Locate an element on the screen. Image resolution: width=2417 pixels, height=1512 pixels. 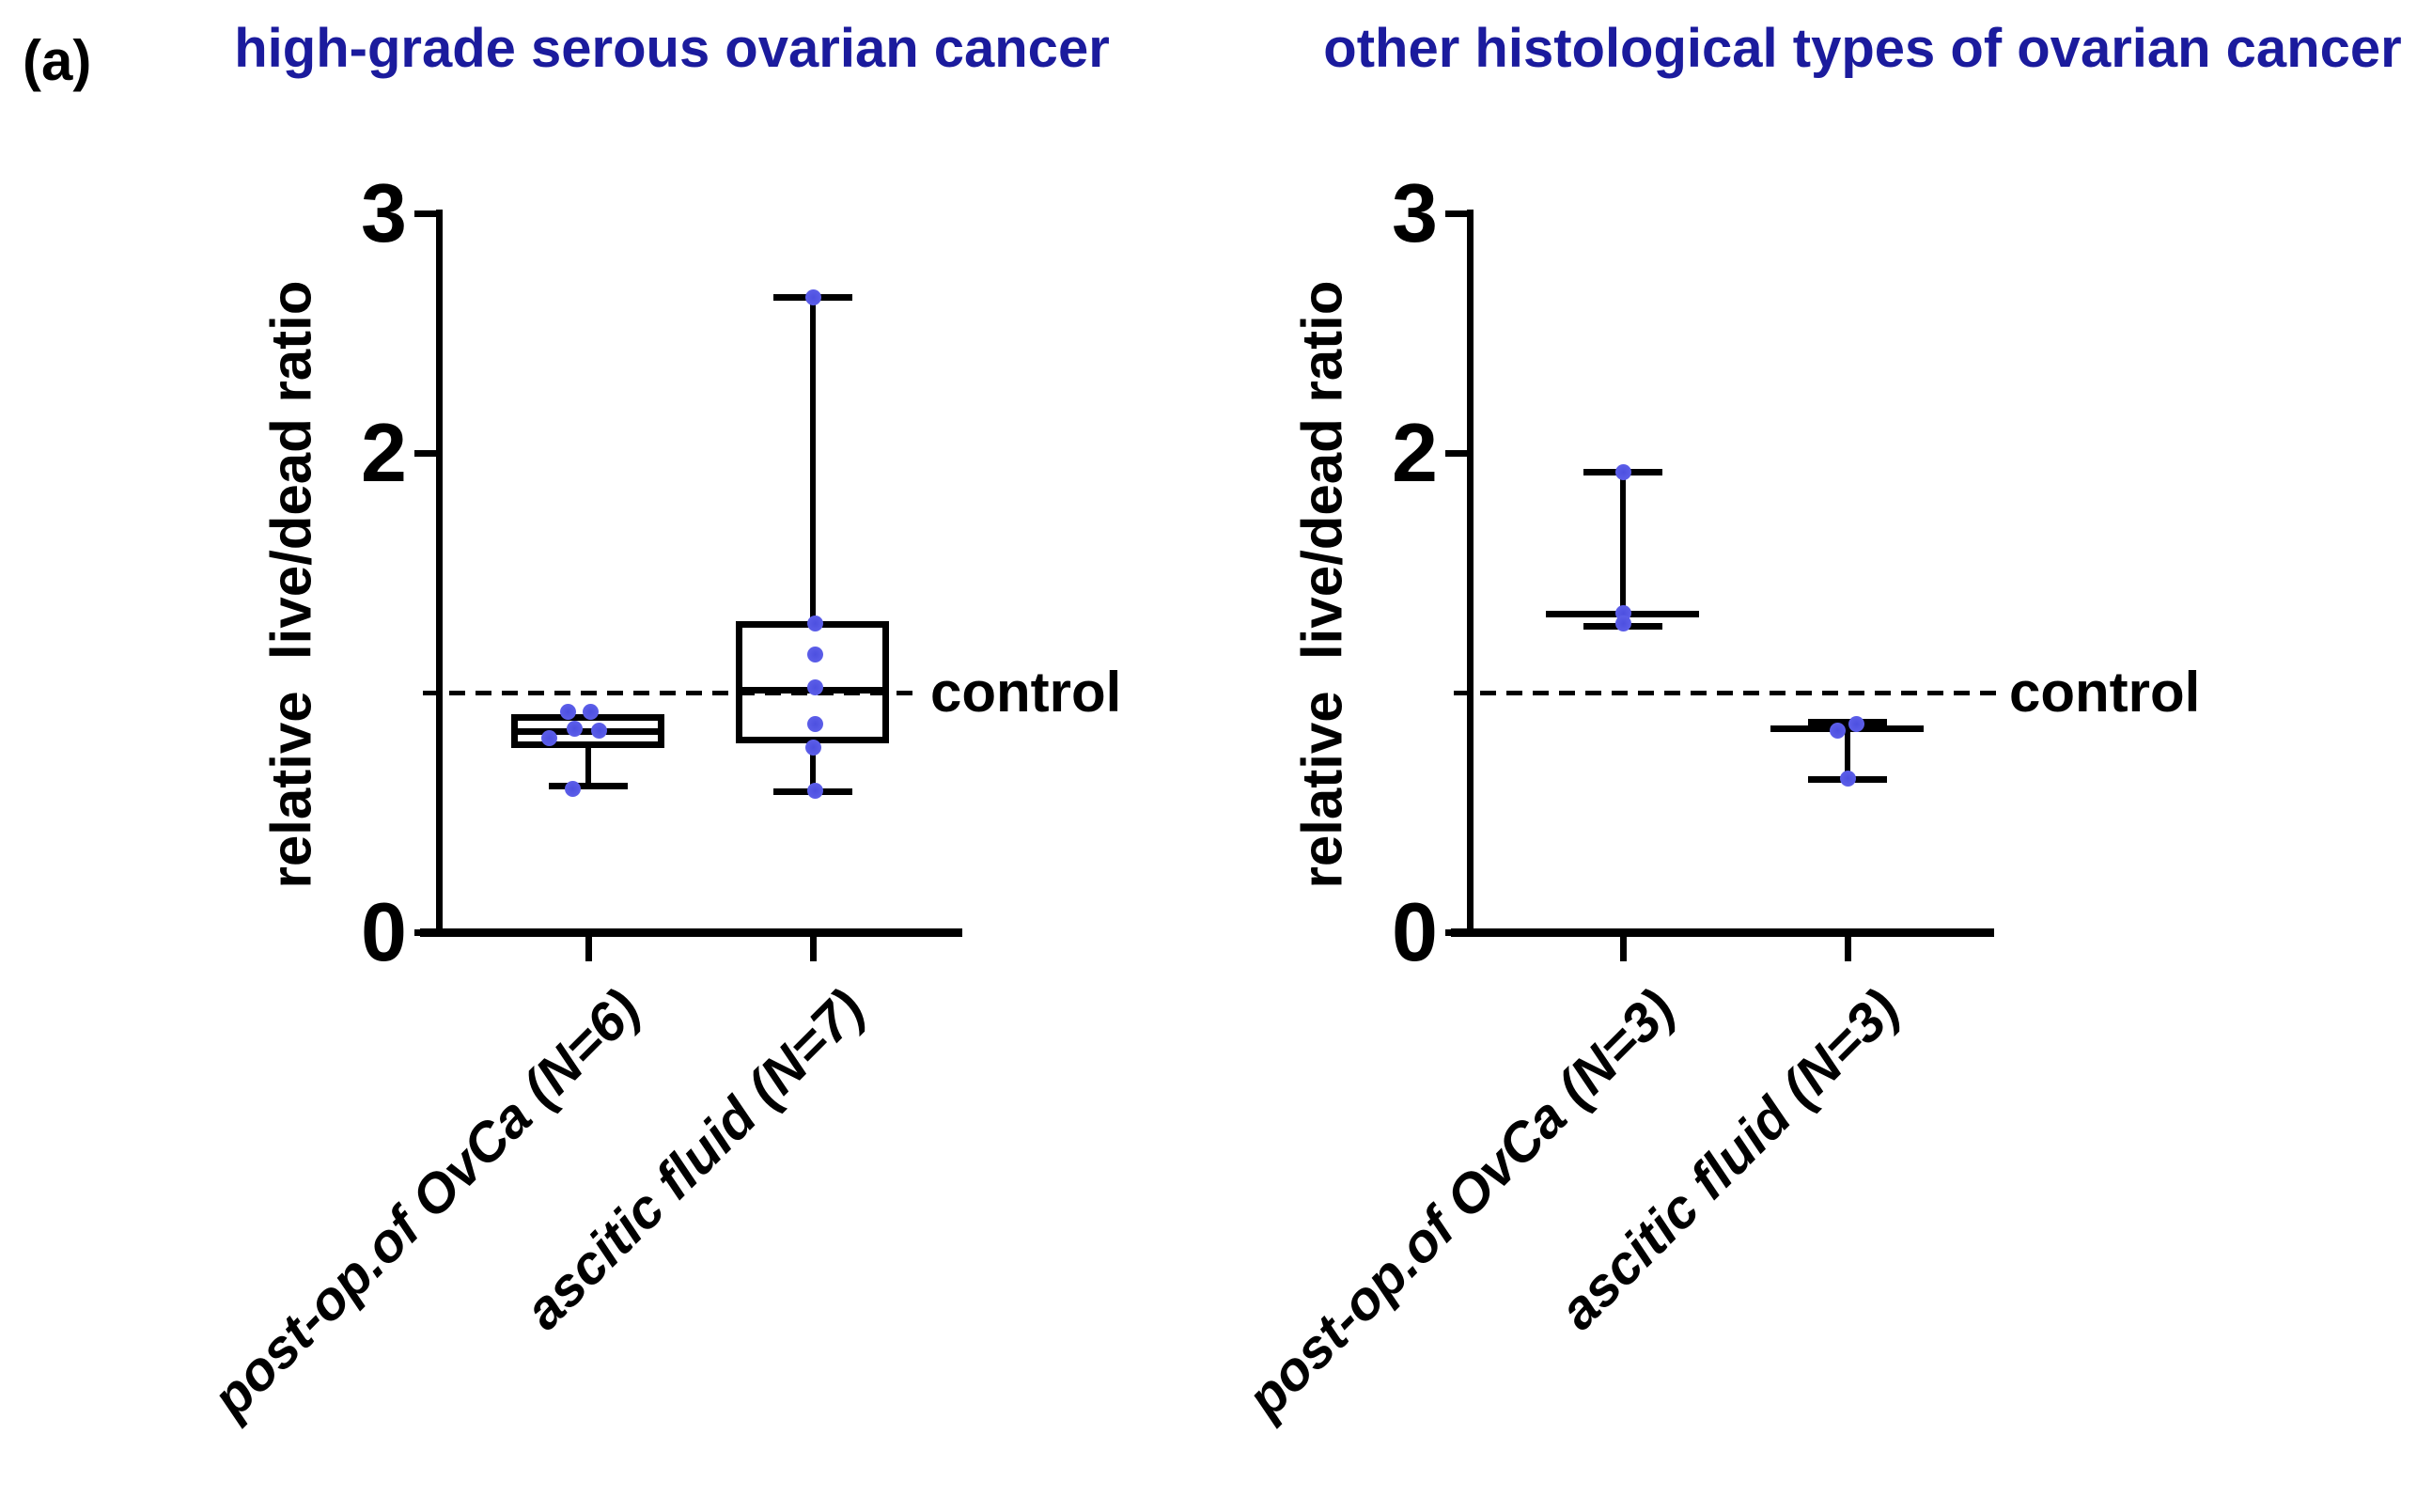
right-group1-upper-whisker-line is located at coordinates (1623, 542).